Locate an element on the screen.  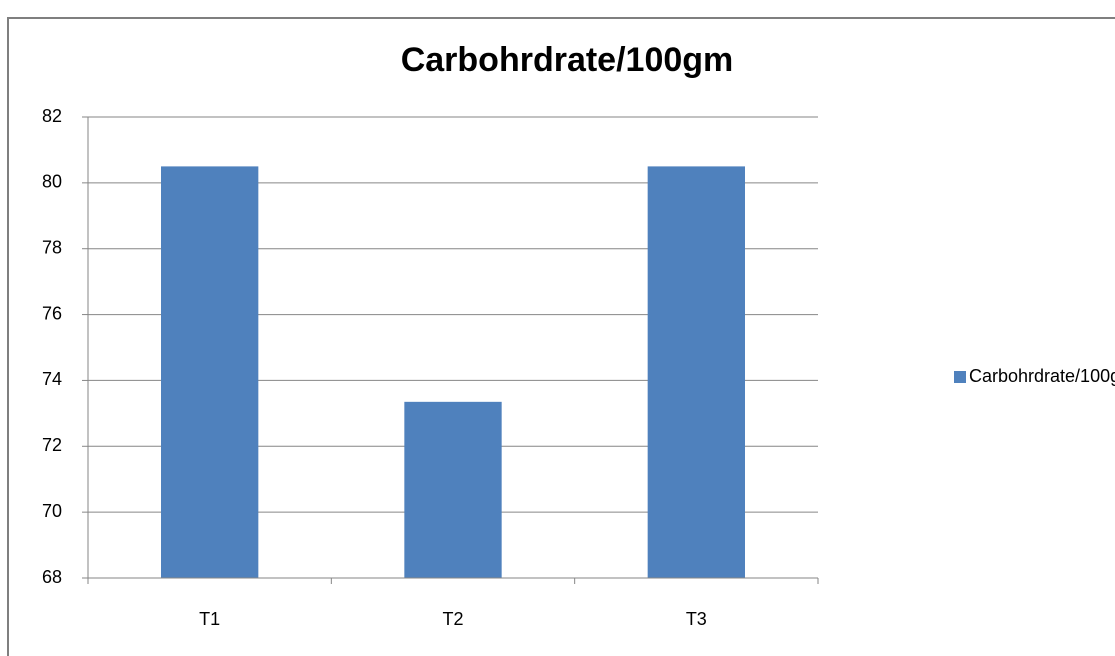
y-tick-label: 72 is located at coordinates (52, 445).